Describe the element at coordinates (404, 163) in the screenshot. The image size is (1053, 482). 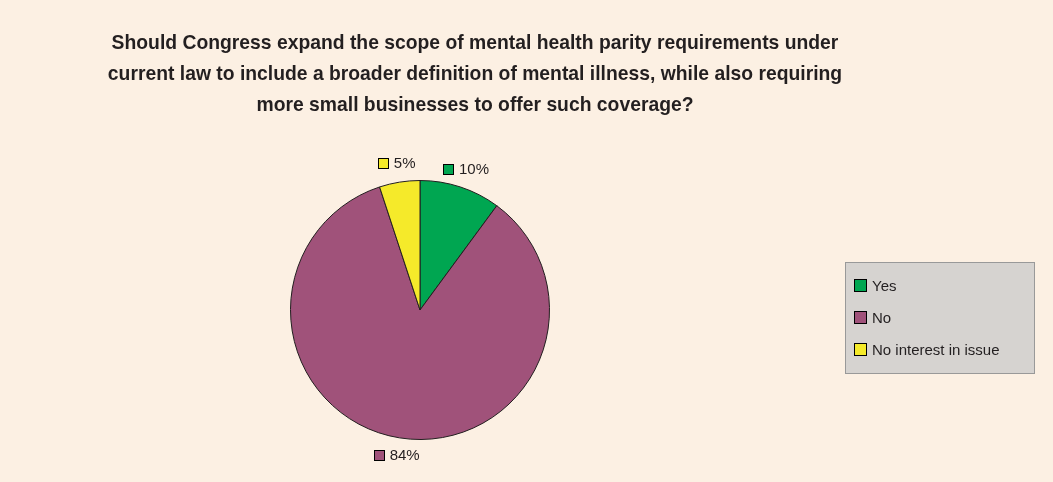
I see `data-label: 5%` at that location.